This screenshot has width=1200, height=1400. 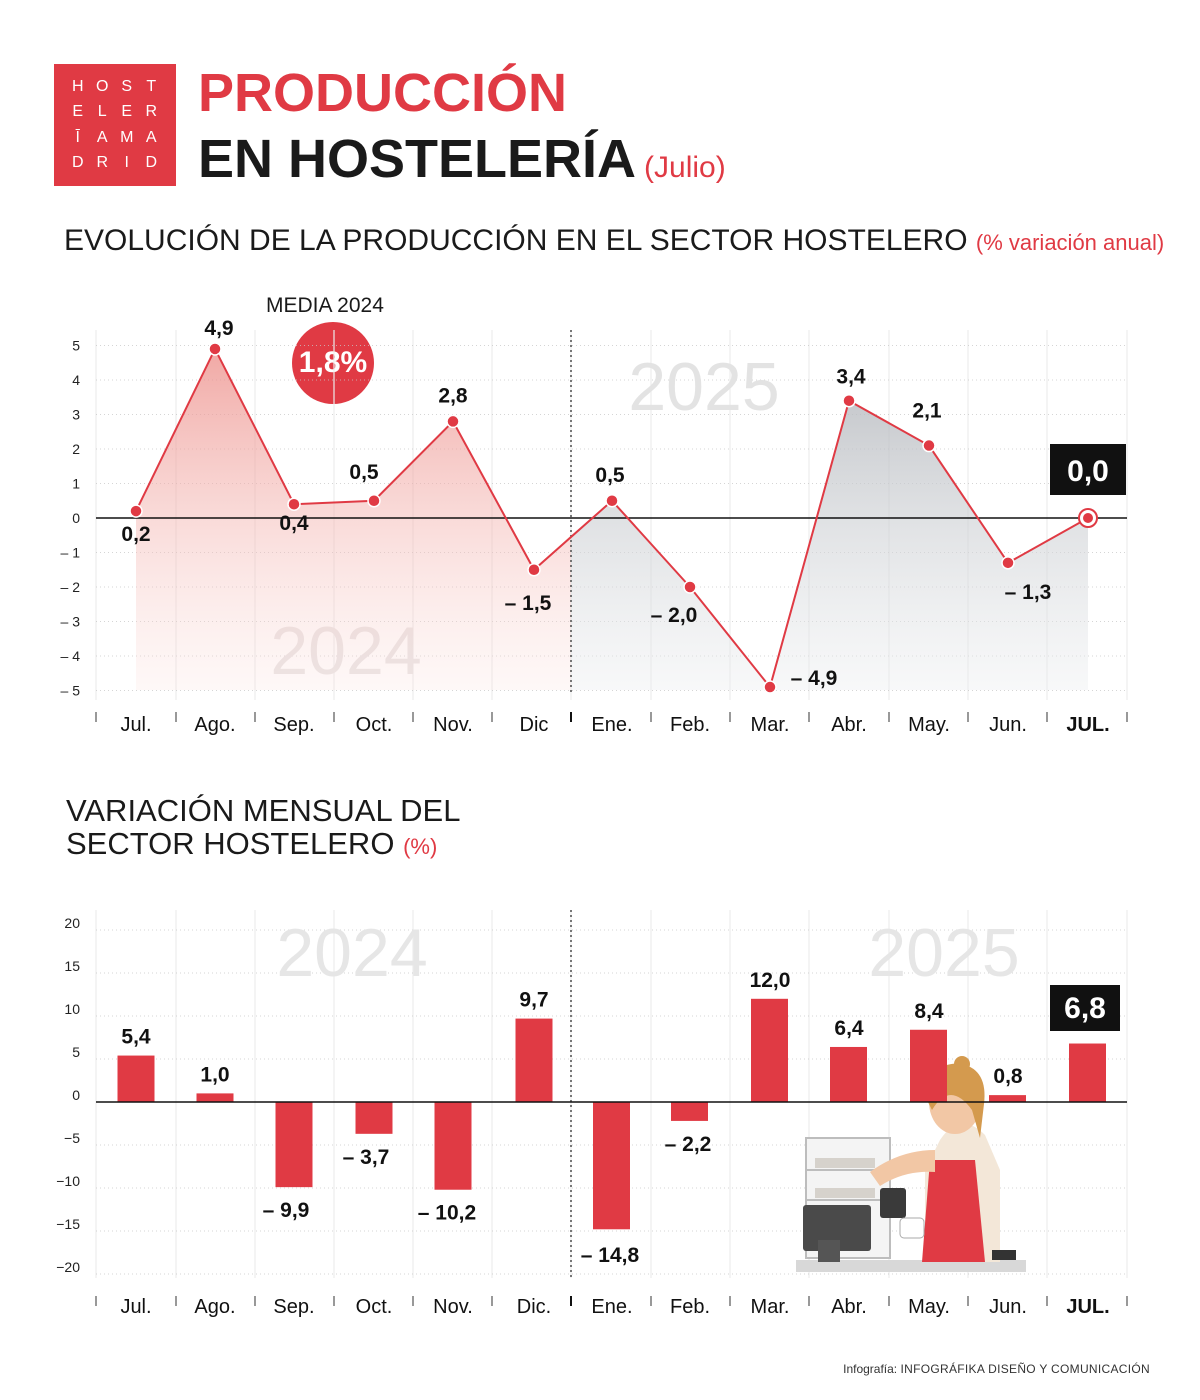 What do you see at coordinates (534, 725) in the screenshot?
I see `x-tick-label: Dic` at bounding box center [534, 725].